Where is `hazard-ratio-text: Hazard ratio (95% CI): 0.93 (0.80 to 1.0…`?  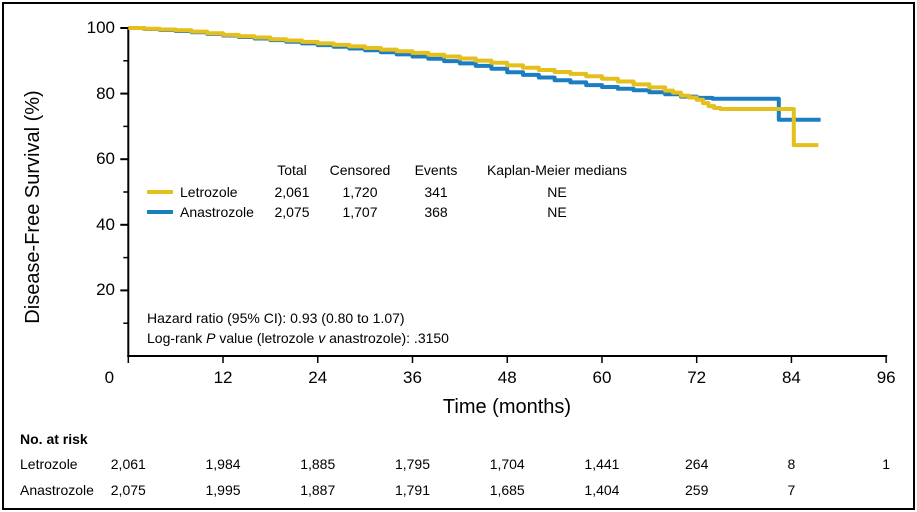
hazard-ratio-text: Hazard ratio (95% CI): 0.93 (0.80 to 1.0… is located at coordinates (276, 318).